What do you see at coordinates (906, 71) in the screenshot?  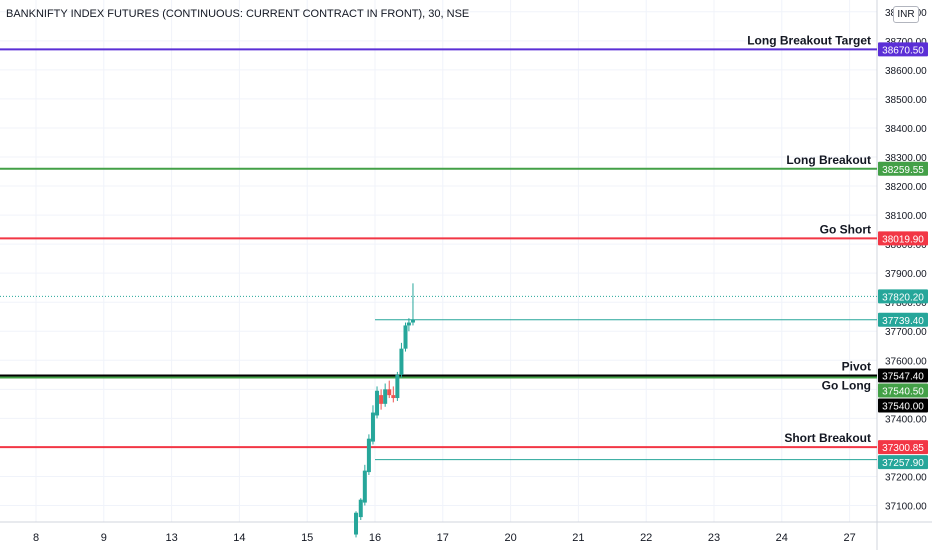 I see `y-tick-label: 38600.00` at bounding box center [906, 71].